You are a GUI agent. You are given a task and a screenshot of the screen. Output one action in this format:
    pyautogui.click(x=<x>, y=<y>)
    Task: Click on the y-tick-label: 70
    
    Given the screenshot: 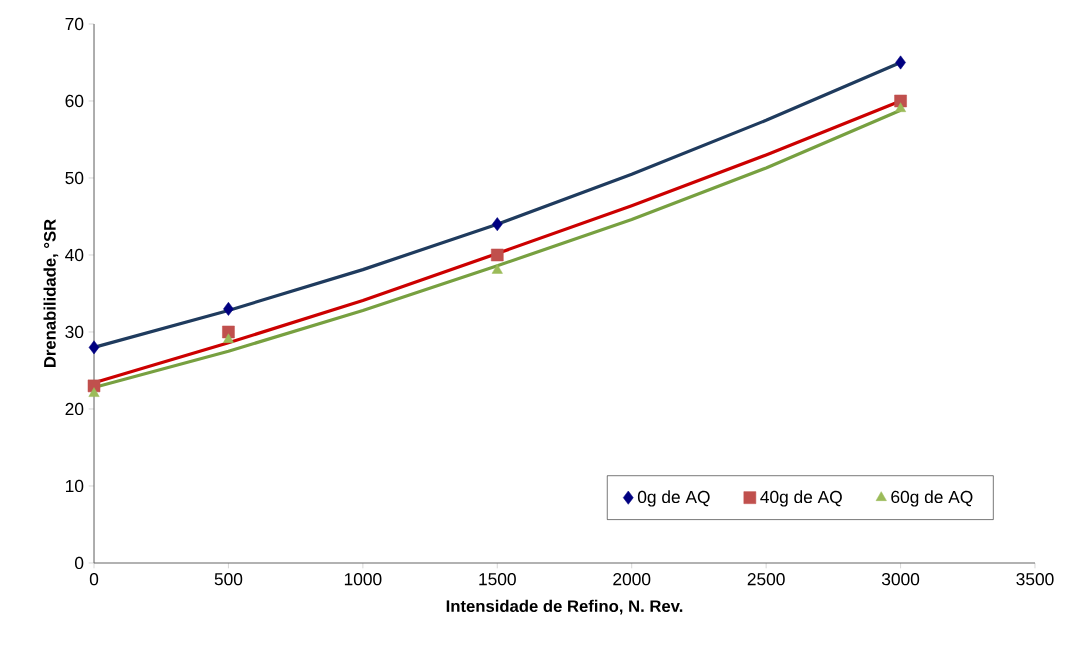 What is the action you would take?
    pyautogui.click(x=74, y=24)
    